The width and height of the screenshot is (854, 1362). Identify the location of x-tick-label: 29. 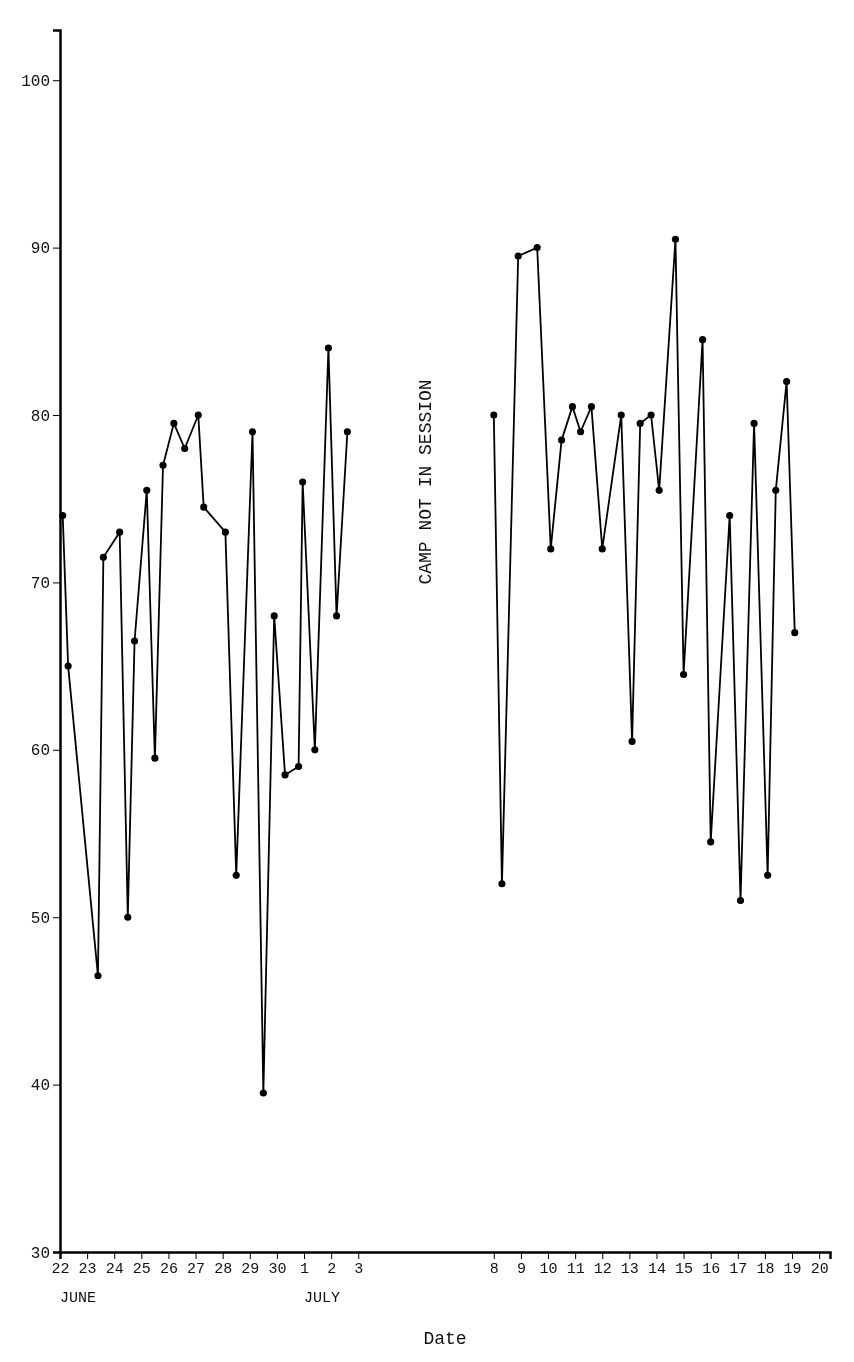
(250, 1269).